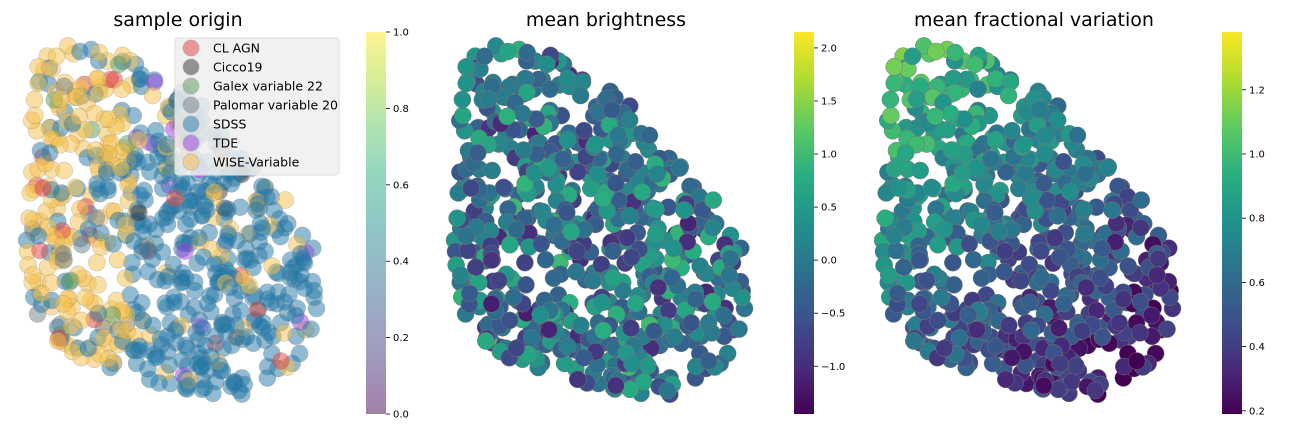 The image size is (1296, 432). What do you see at coordinates (401, 262) in the screenshot?
I see `colorbar-tick-label: 0.4` at bounding box center [401, 262].